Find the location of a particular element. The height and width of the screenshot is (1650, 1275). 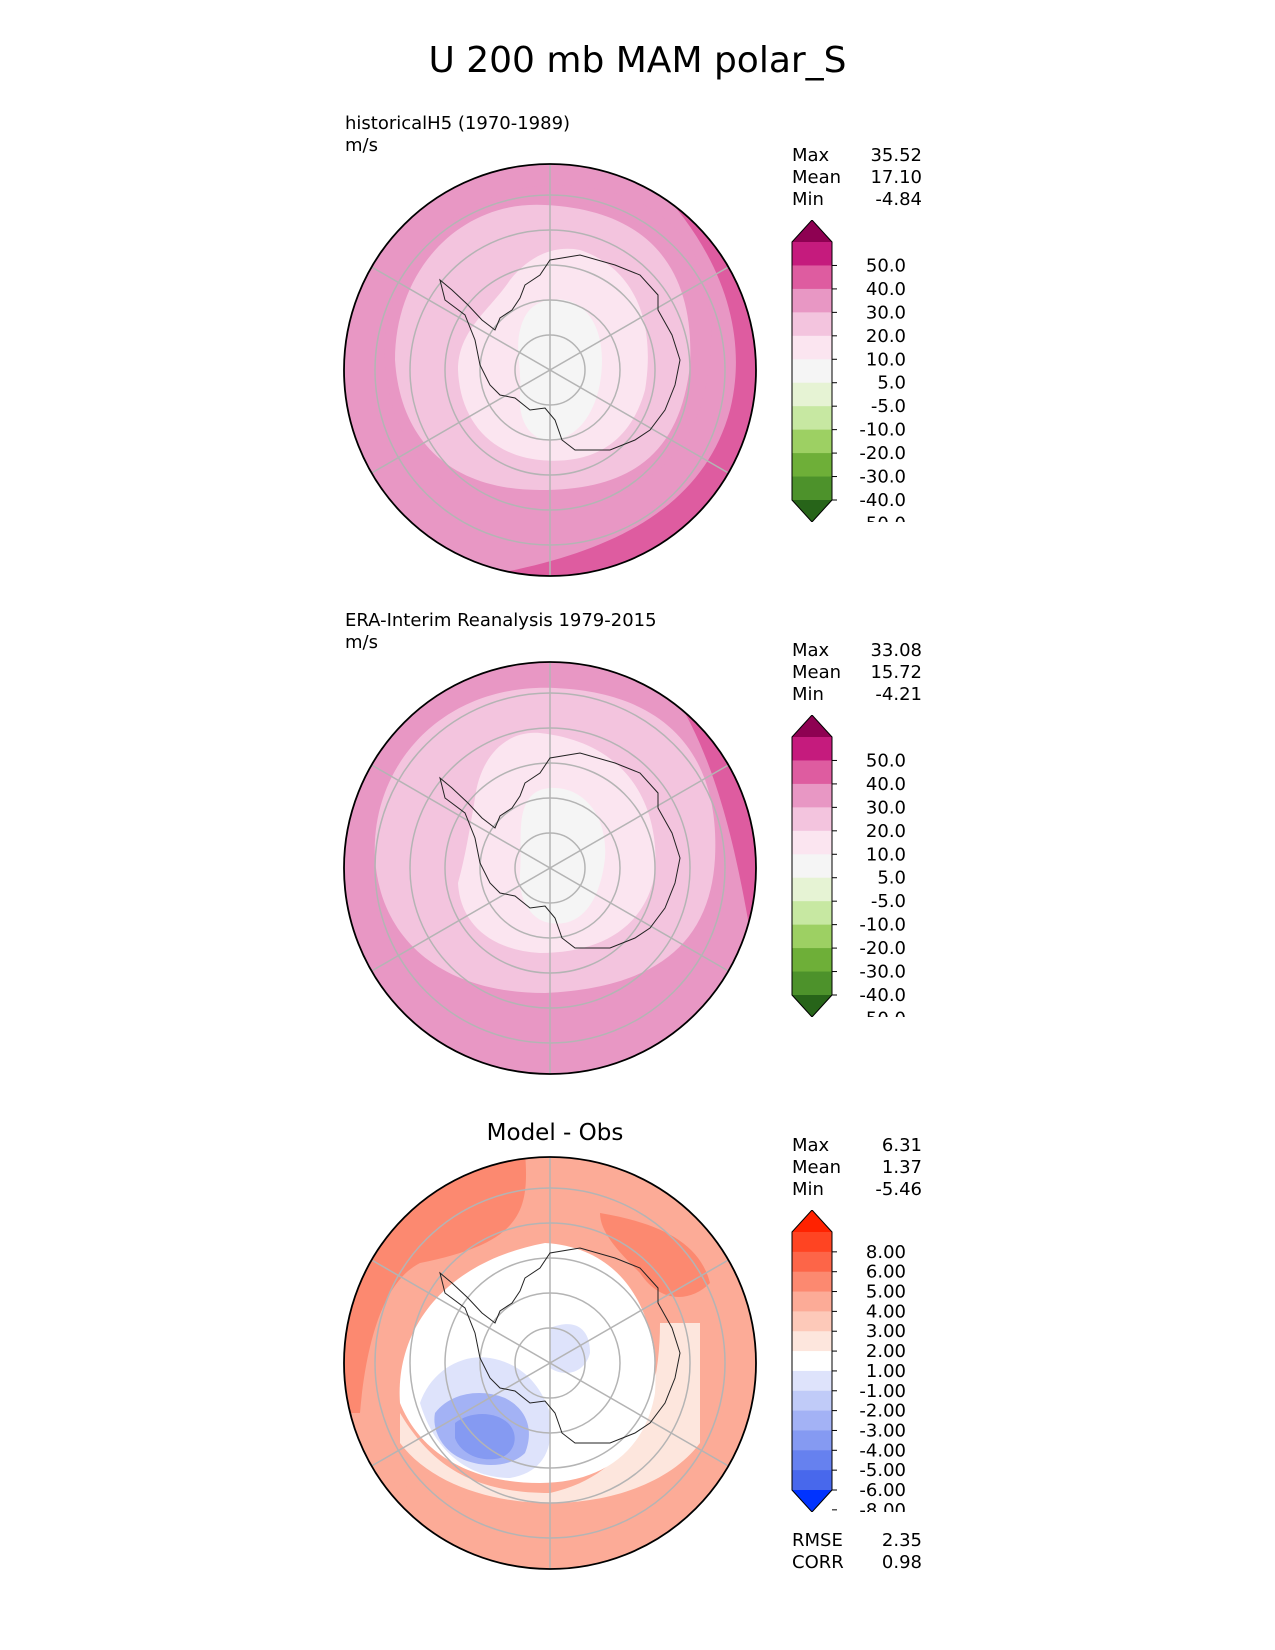

map2-coastline is located at coordinates (560, 850).